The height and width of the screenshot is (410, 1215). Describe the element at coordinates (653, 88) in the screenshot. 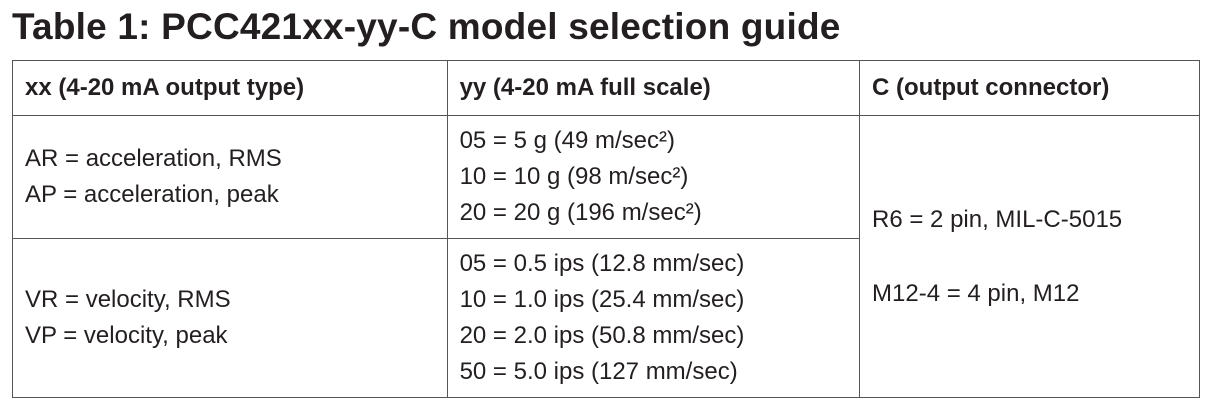

I see `header-cell: yy (4-20 mA full scale)` at that location.